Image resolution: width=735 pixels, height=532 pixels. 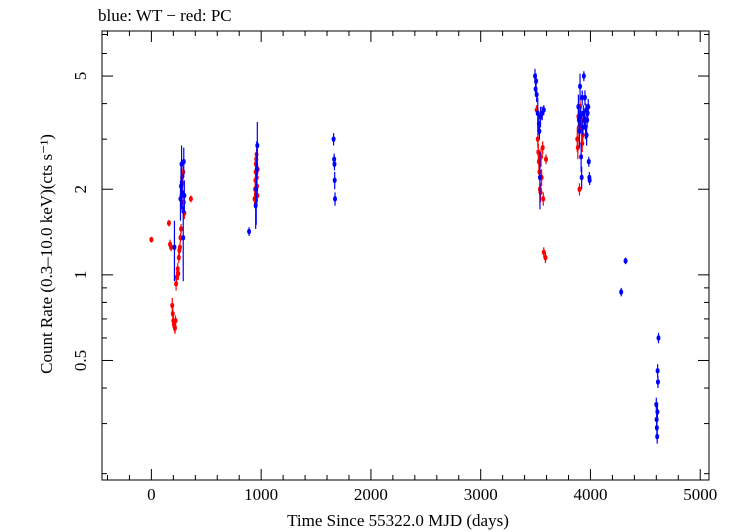 What do you see at coordinates (700, 494) in the screenshot?
I see `x-tick-label: 5000` at bounding box center [700, 494].